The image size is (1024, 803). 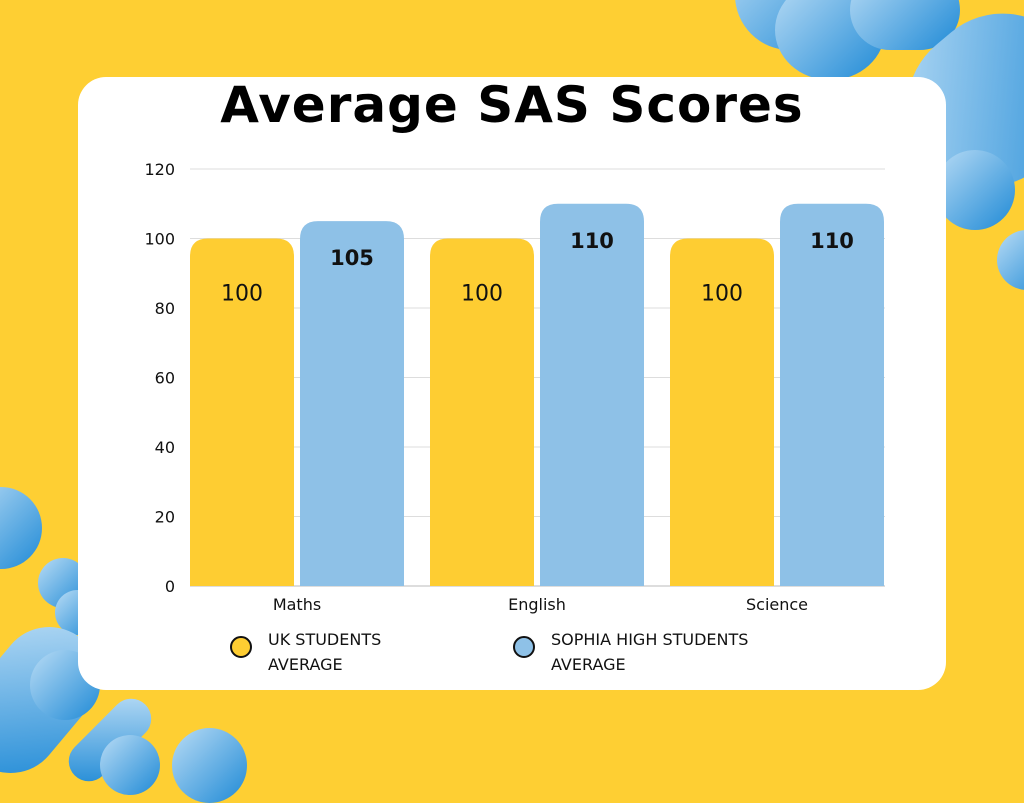 I want to click on chart-title: Average SAS Scores, so click(x=512, y=105).